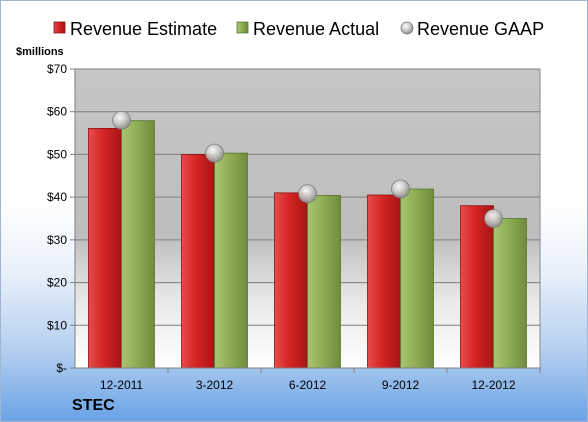 This screenshot has width=588, height=422. I want to click on unit-label: $millions, so click(40, 52).